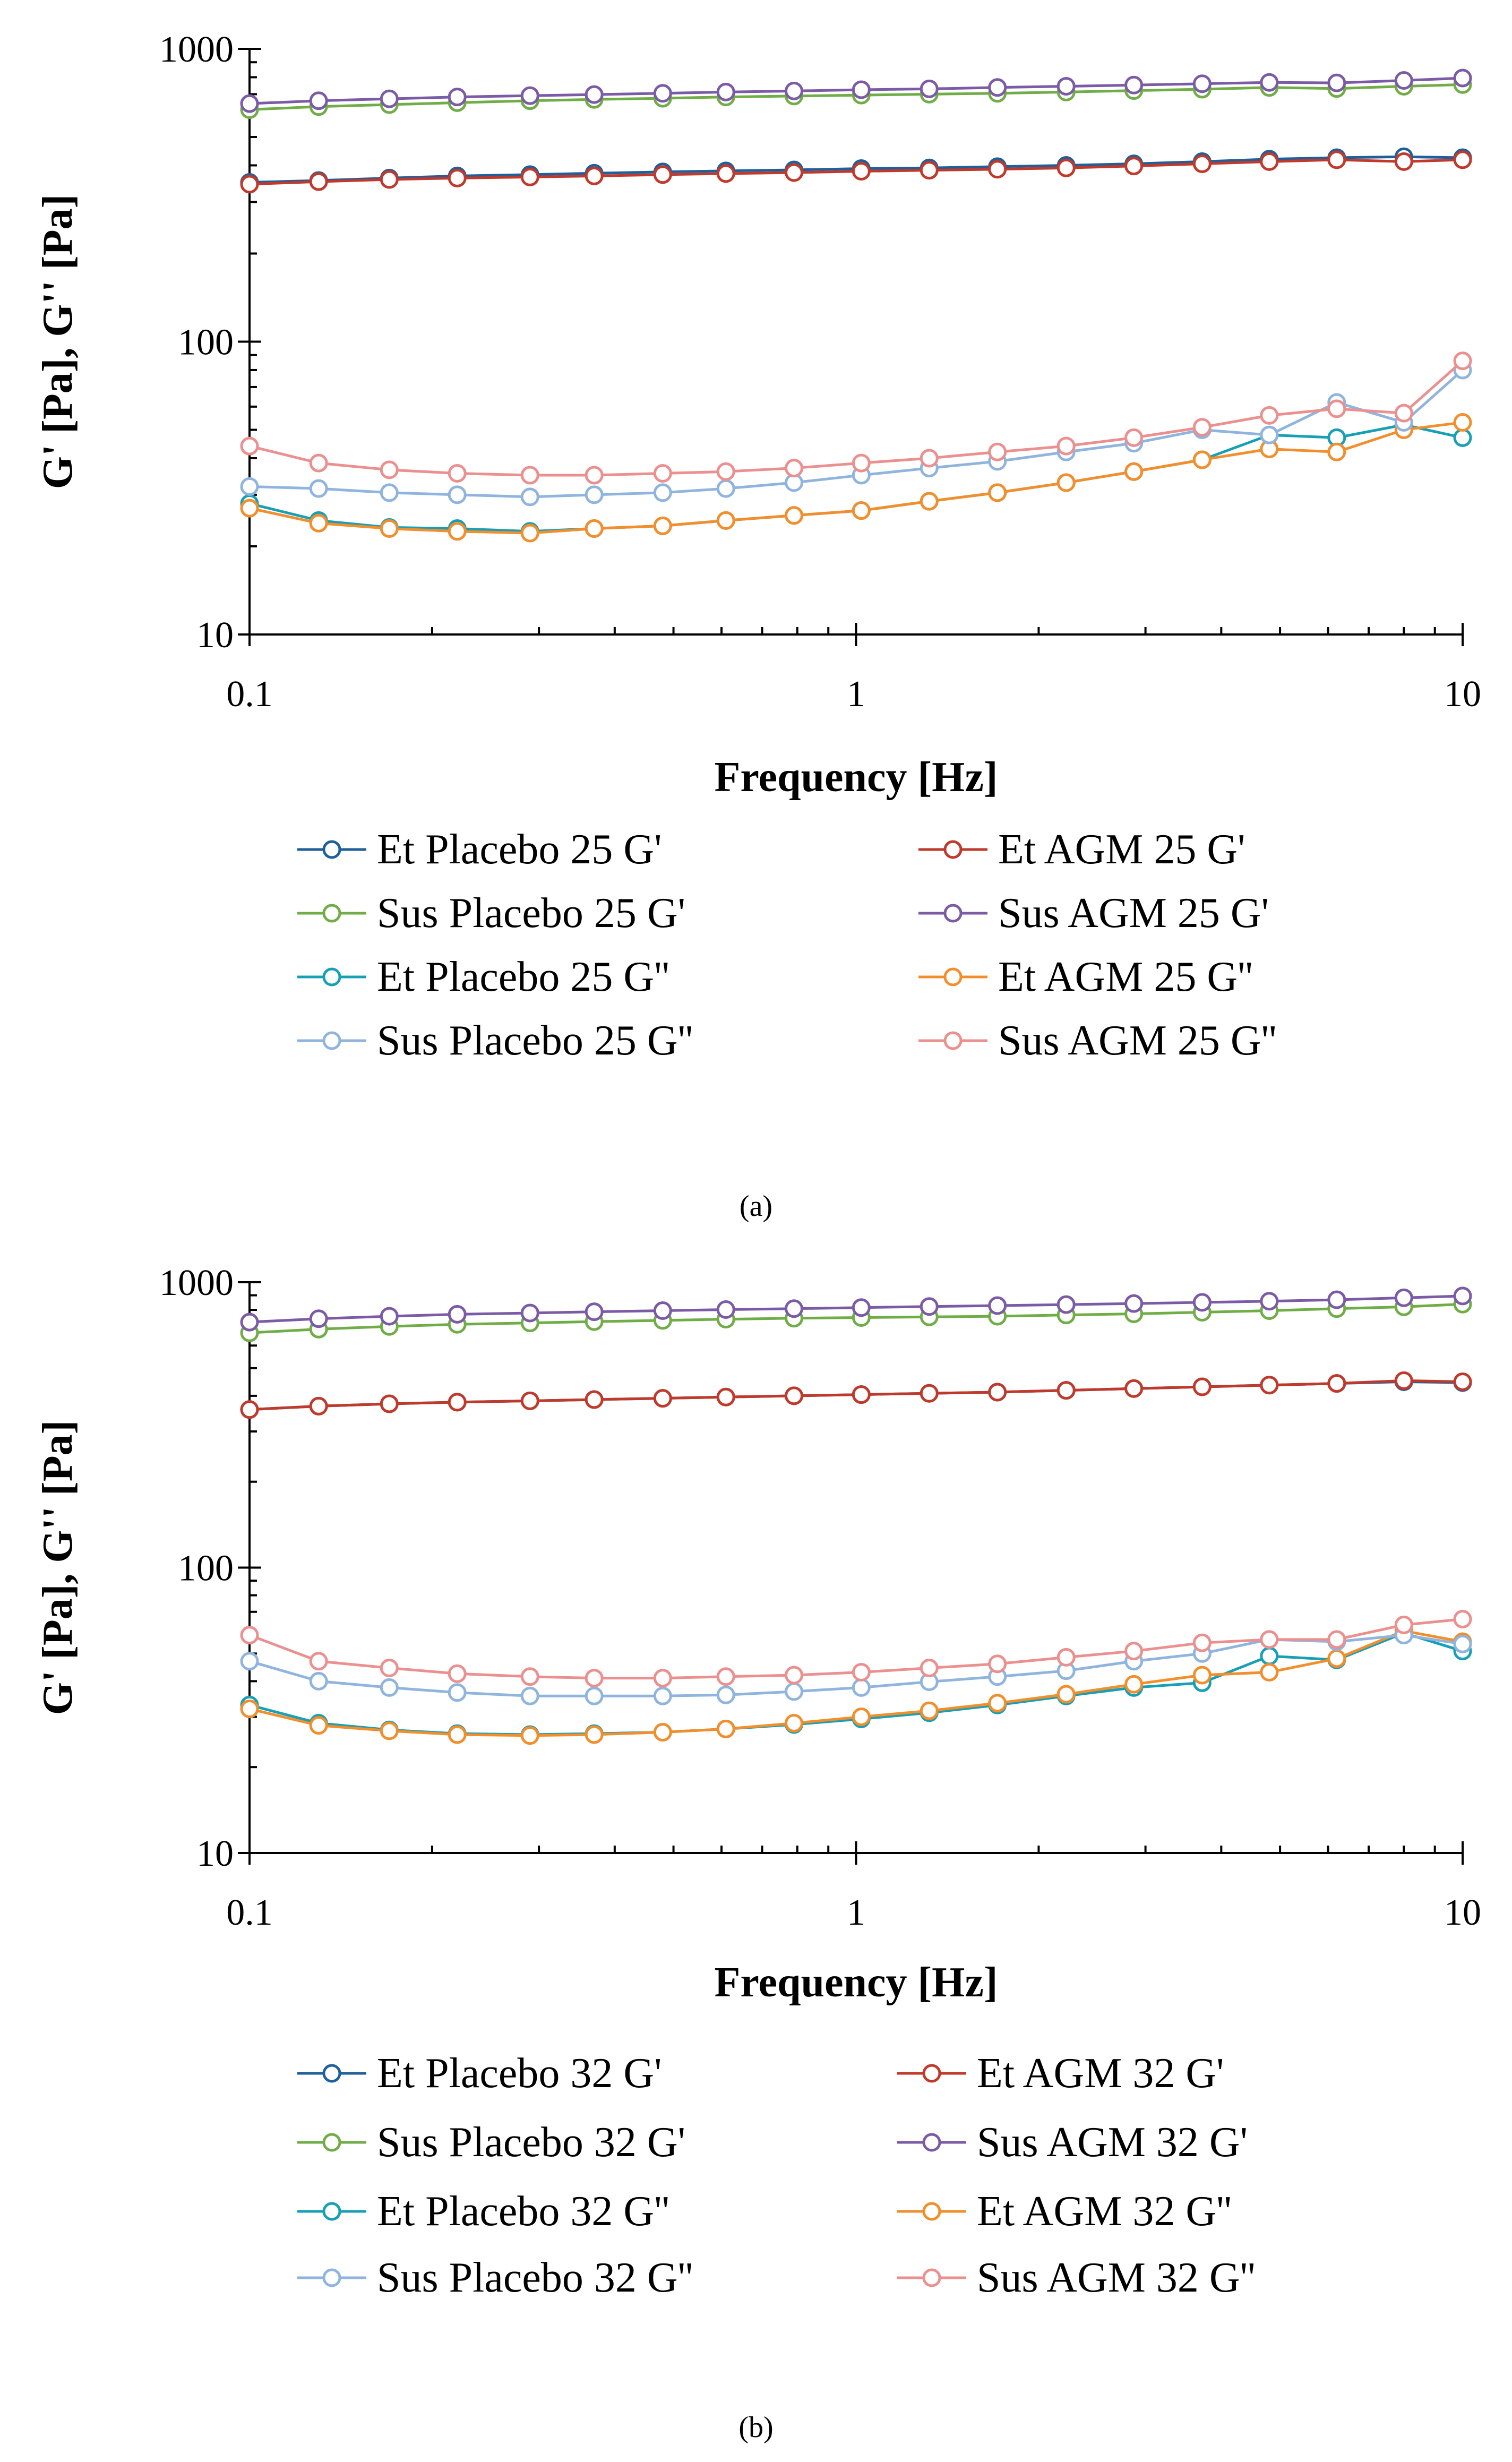  What do you see at coordinates (1137, 1040) in the screenshot?
I see `legend-label: Sus AGM 25 G''` at bounding box center [1137, 1040].